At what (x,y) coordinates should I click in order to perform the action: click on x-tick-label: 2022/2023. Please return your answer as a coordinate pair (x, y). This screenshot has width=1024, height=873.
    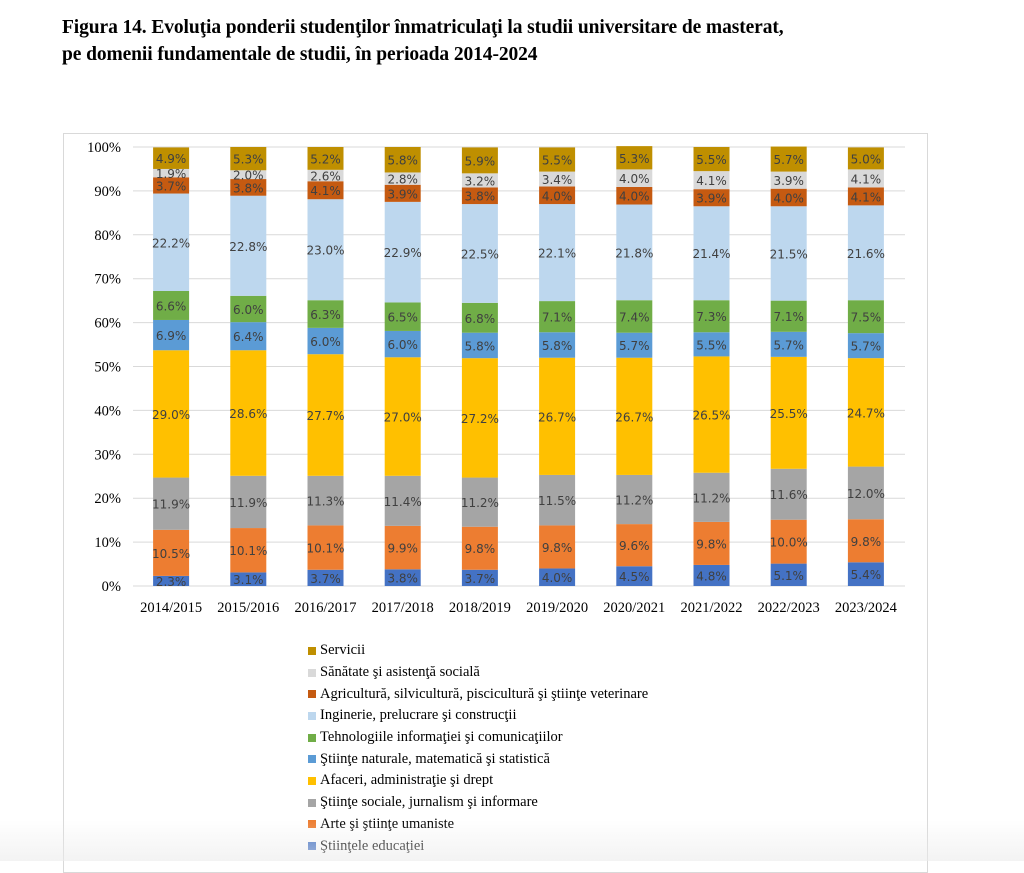
    Looking at the image, I should click on (789, 608).